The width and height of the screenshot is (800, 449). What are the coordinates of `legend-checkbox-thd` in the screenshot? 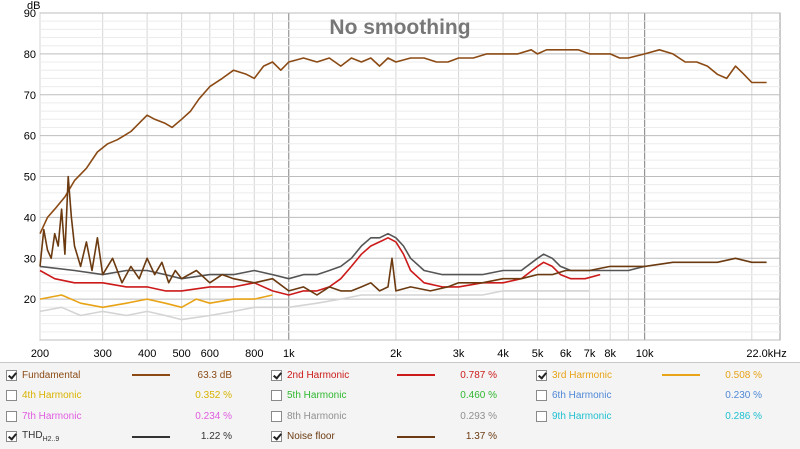 It's located at (11, 436).